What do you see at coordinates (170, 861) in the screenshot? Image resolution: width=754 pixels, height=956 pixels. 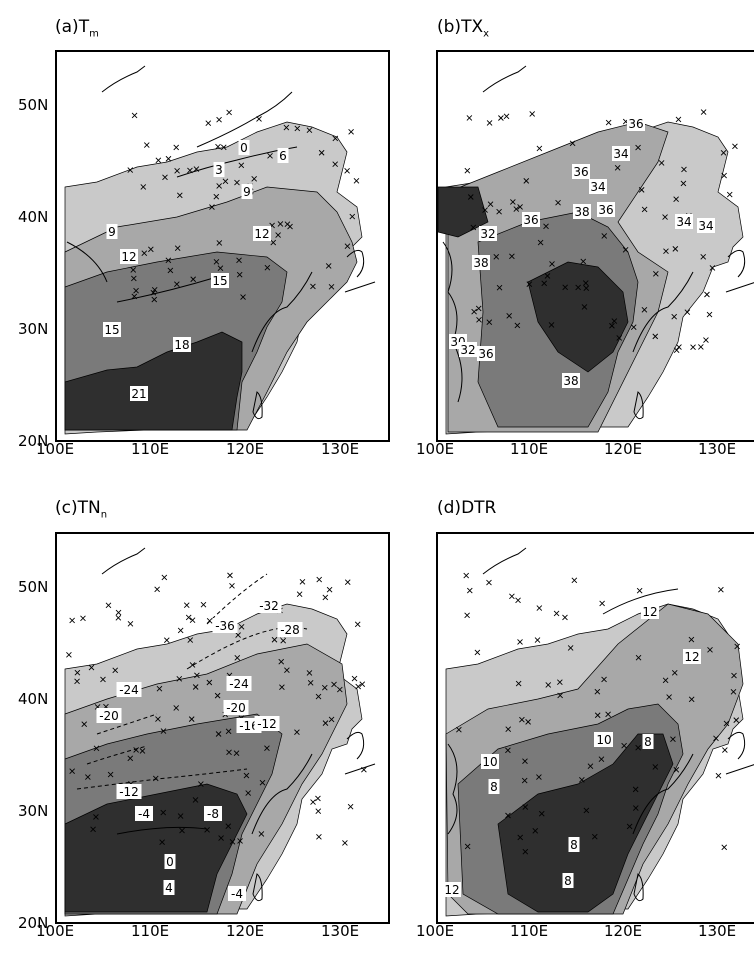 I see `contour-label-c-13: 0` at bounding box center [170, 861].